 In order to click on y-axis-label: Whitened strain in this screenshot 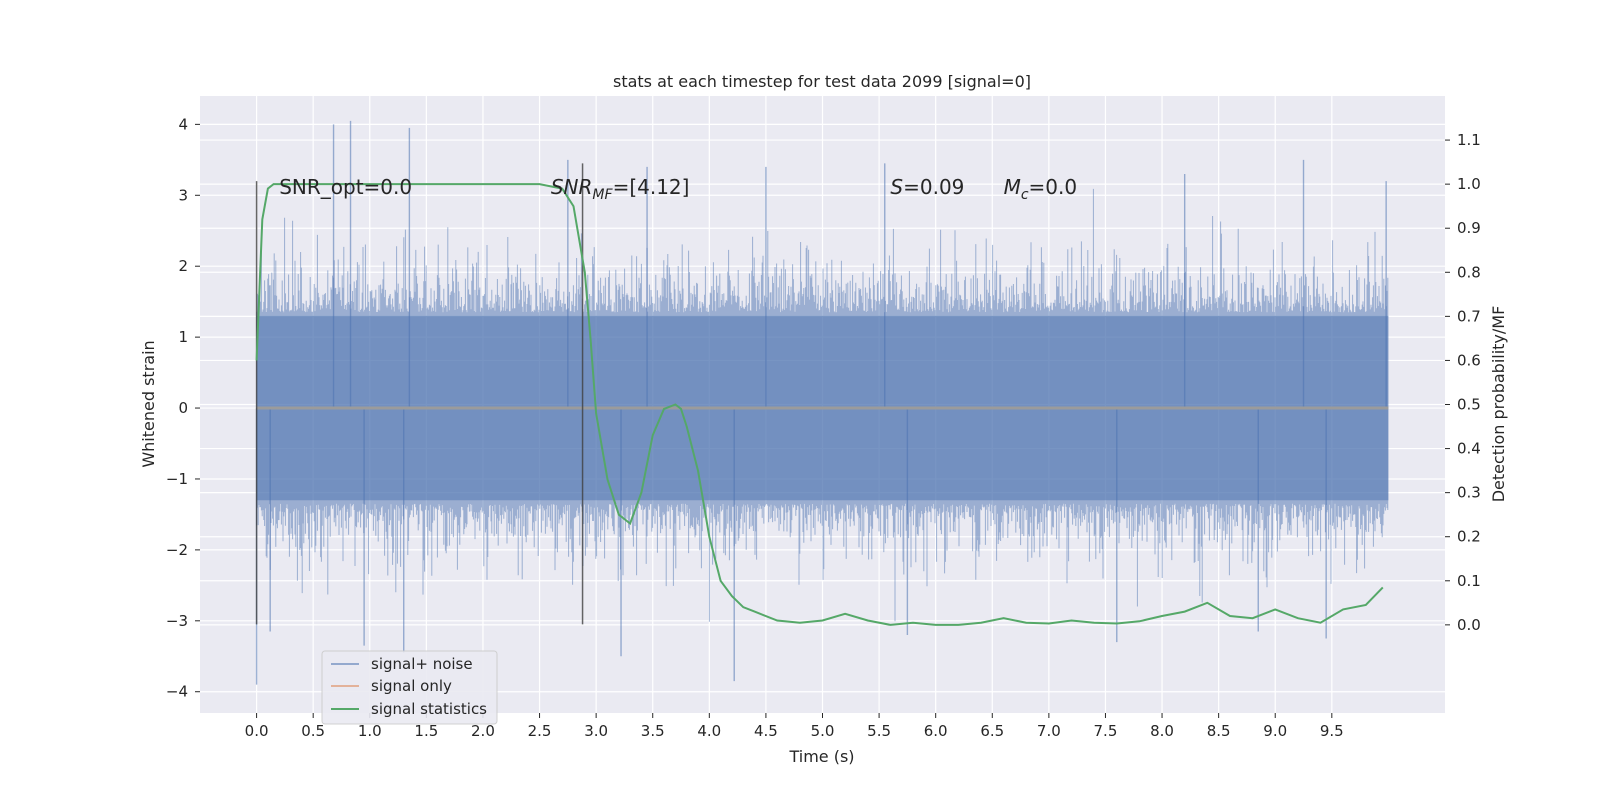, I will do `click(148, 403)`.